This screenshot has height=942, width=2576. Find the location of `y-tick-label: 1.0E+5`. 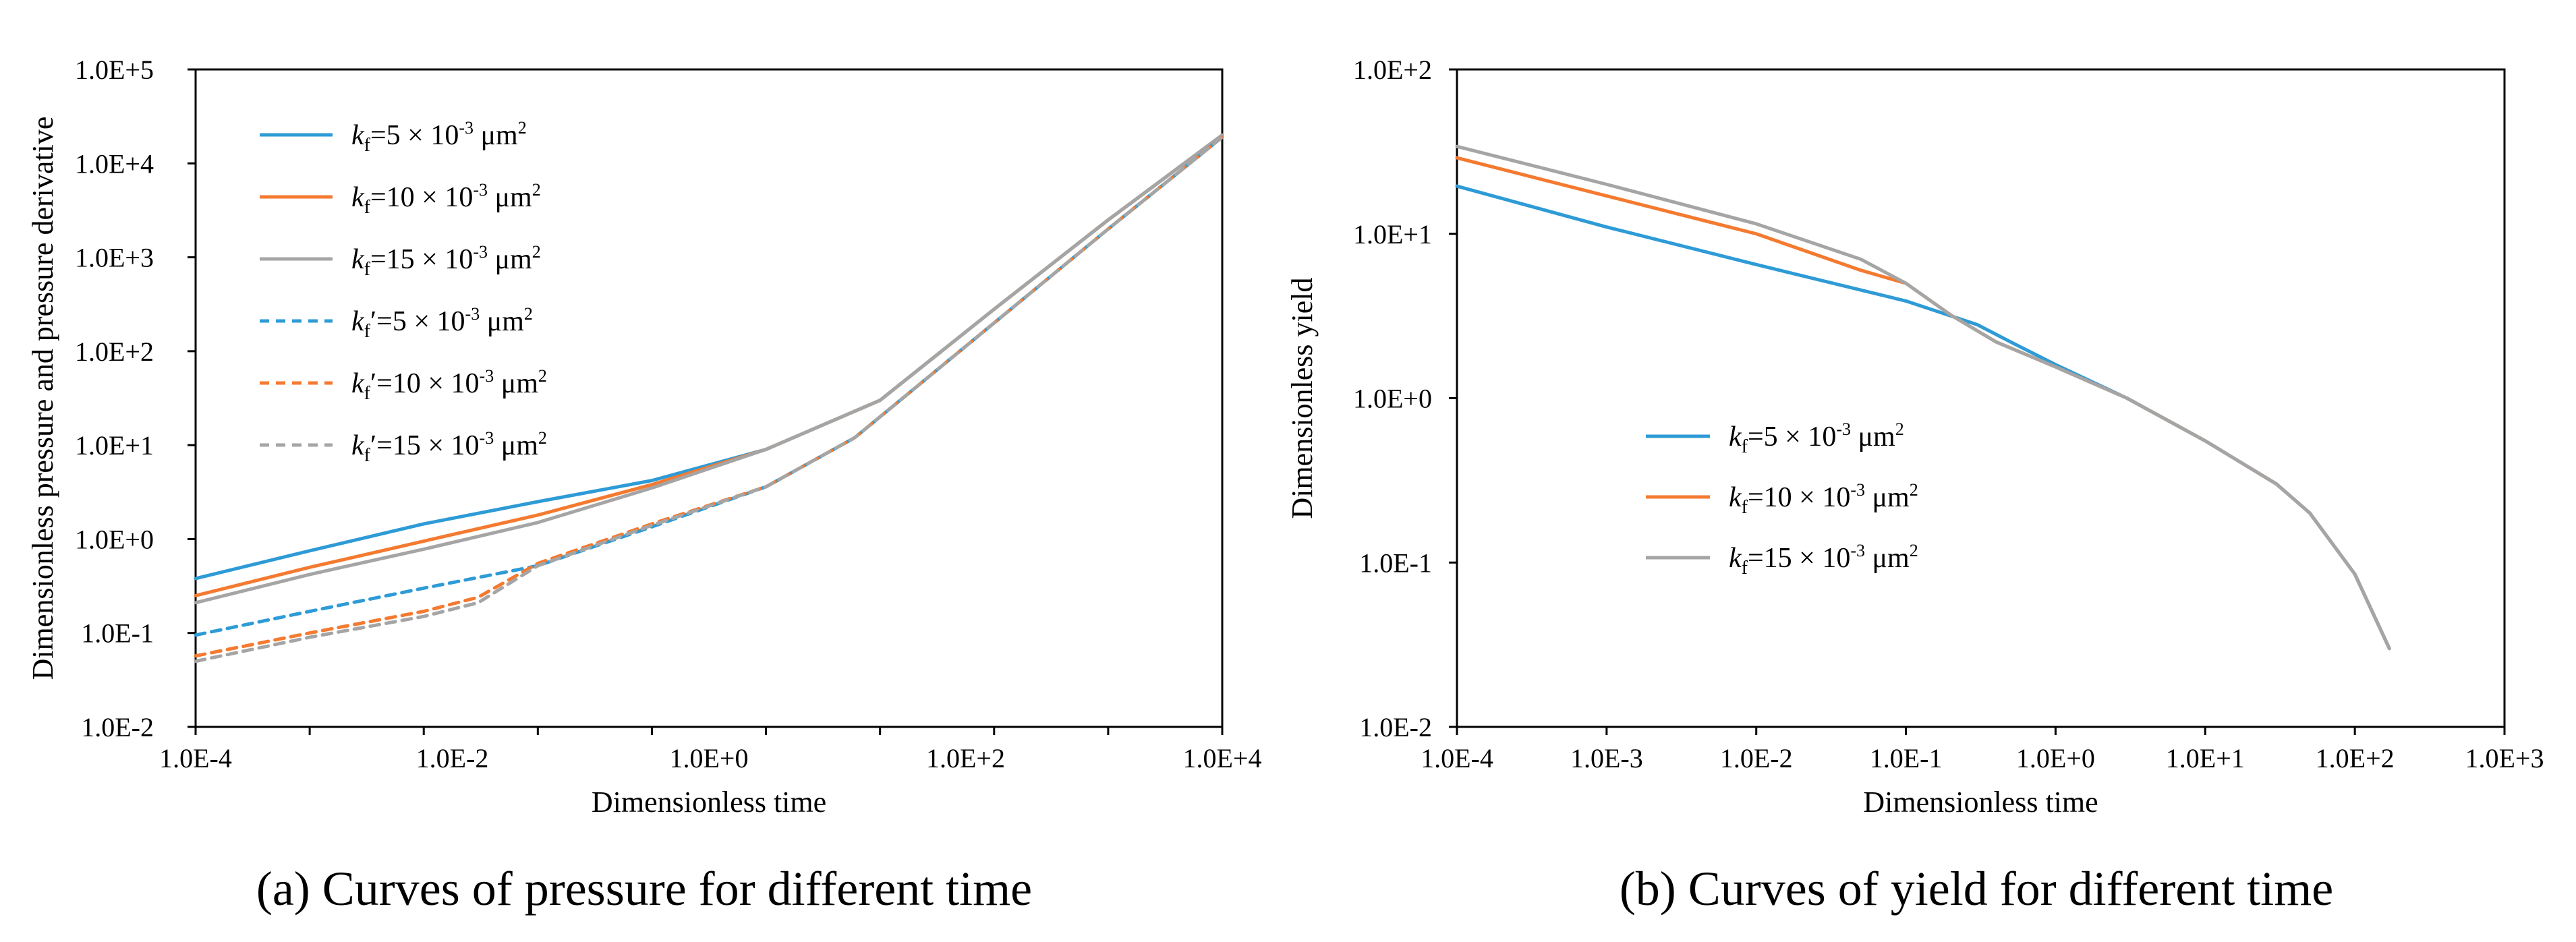

y-tick-label: 1.0E+5 is located at coordinates (114, 70).